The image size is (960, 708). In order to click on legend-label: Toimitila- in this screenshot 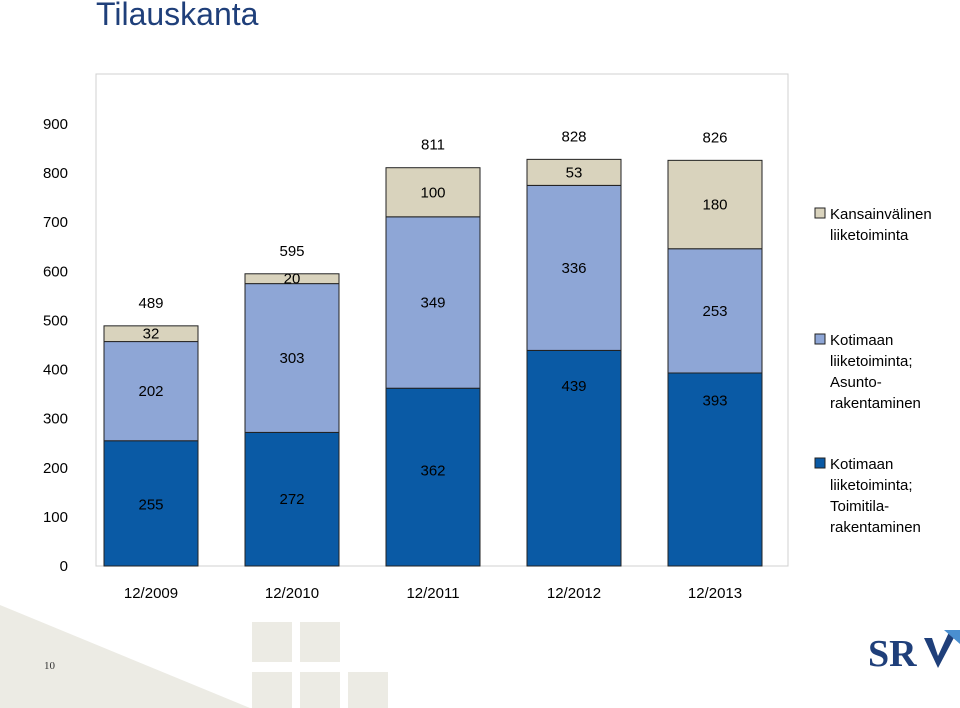, I will do `click(859, 506)`.